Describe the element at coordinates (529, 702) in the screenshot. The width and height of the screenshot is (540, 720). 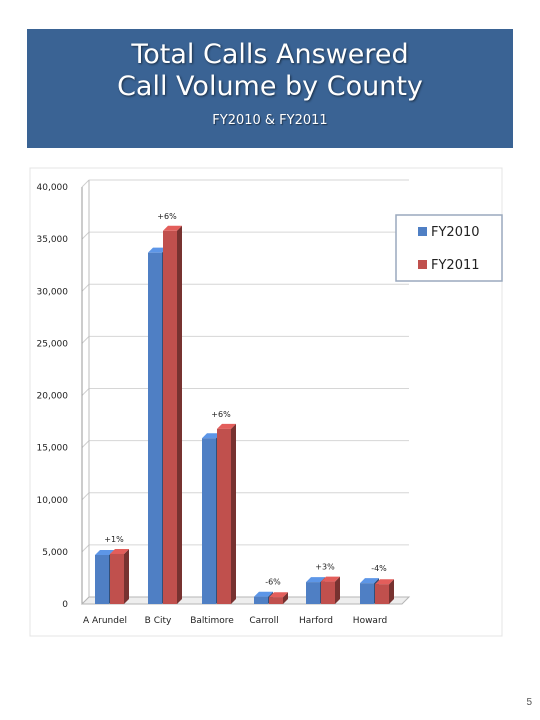
I see `page-number: 5` at that location.